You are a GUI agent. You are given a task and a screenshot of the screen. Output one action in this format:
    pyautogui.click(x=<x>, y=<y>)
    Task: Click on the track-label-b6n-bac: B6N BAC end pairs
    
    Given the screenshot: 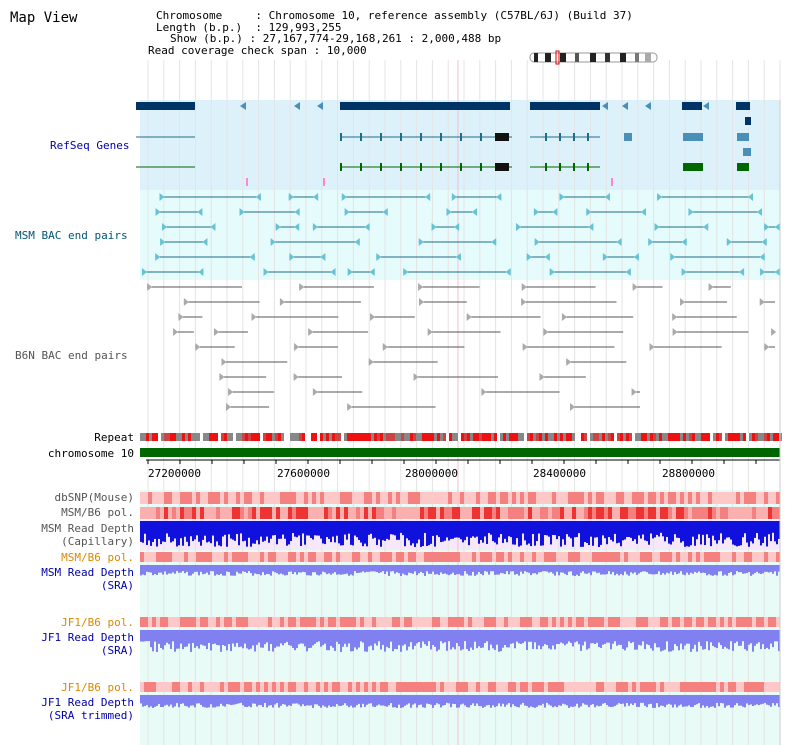 What is the action you would take?
    pyautogui.click(x=71, y=355)
    